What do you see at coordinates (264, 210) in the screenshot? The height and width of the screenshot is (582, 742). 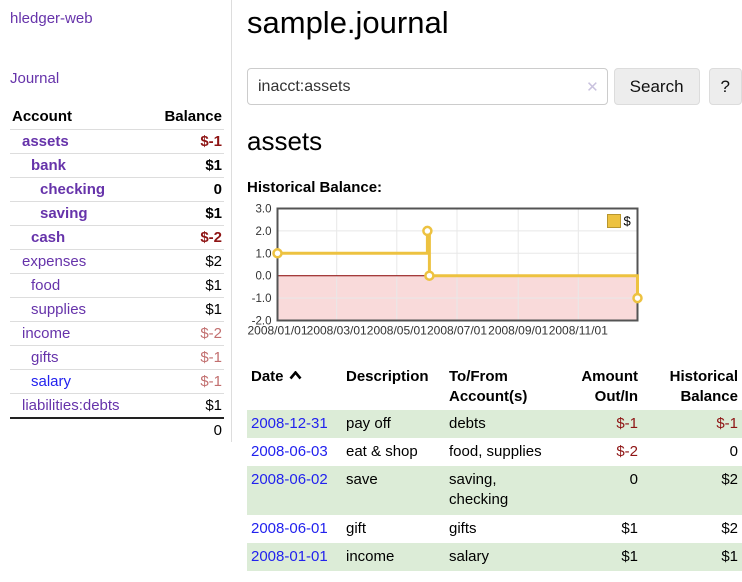 I see `y-axis-tick-label: 3.0` at bounding box center [264, 210].